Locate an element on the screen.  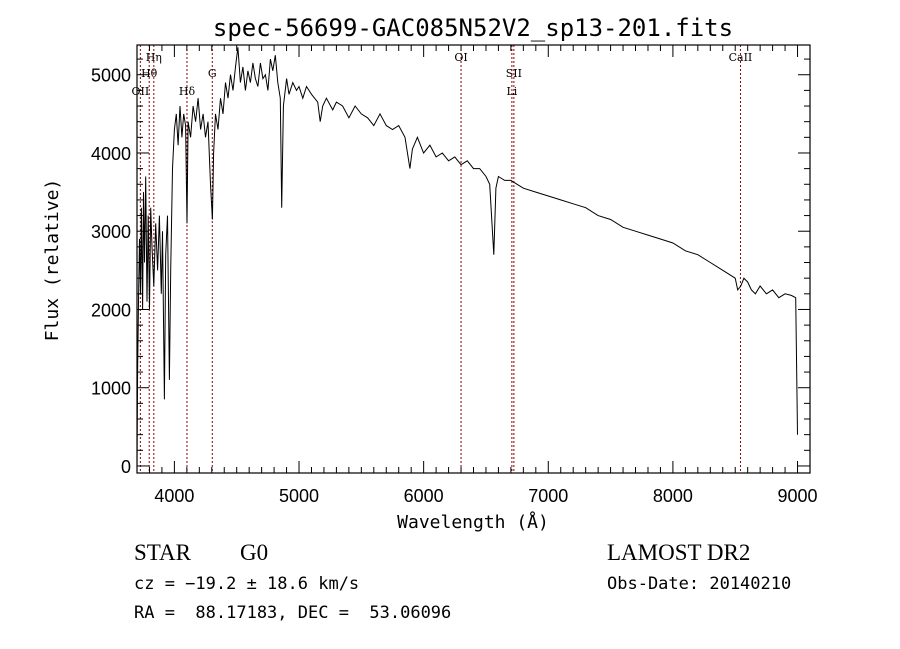
line-marker-label: Hη is located at coordinates (154, 57).